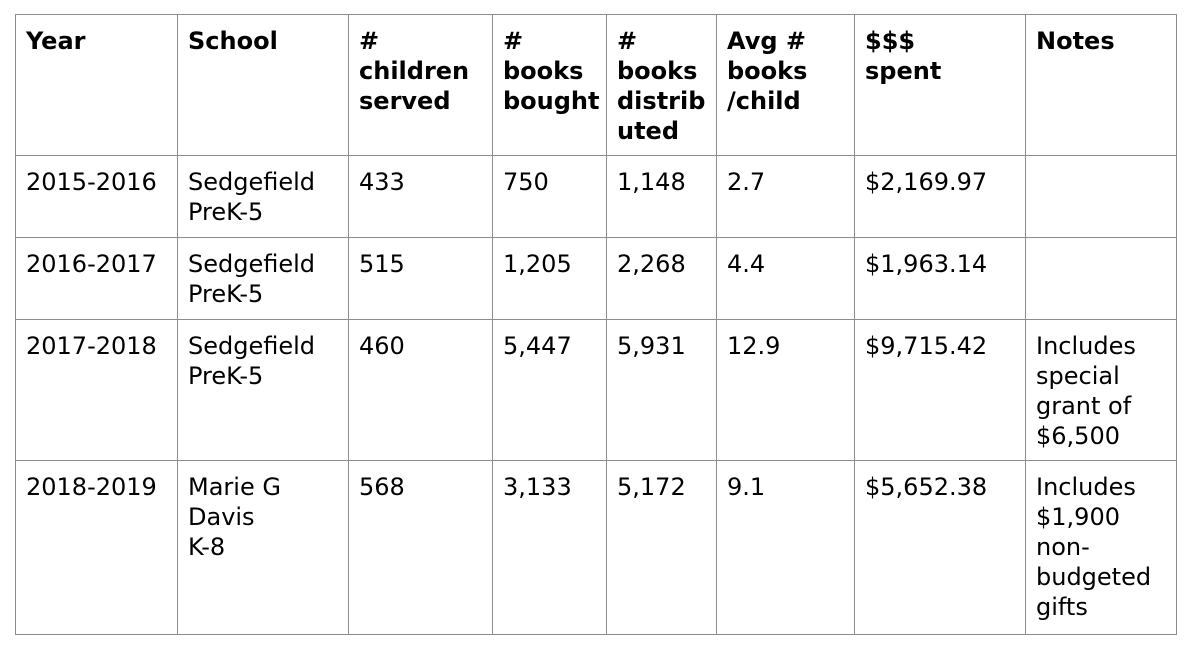 The width and height of the screenshot is (1192, 650). Describe the element at coordinates (549, 85) in the screenshot. I see `header-books-bought: # books bought` at that location.